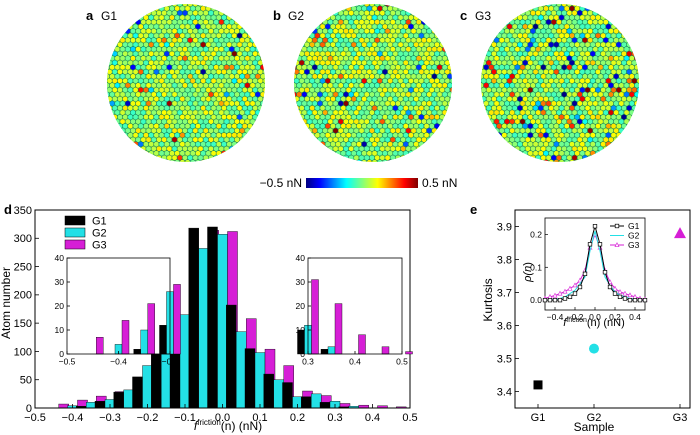  What do you see at coordinates (504, 393) in the screenshot?
I see `y-tick-label: 3.4` at bounding box center [504, 393].